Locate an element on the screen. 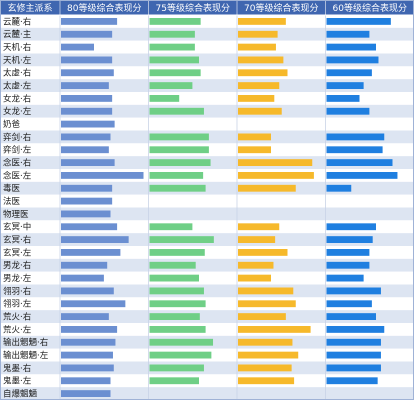 This screenshot has height=404, width=414. header-column-4: 60等级综合表现分 is located at coordinates (370, 8).